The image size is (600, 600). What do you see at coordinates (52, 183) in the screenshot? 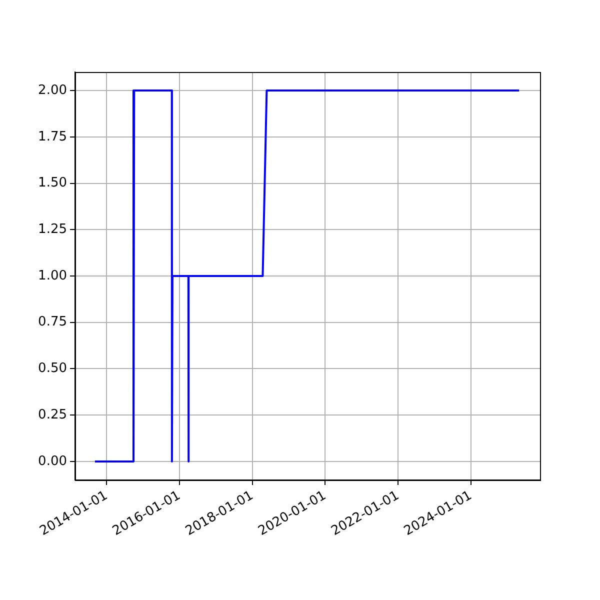
I see `y-tick-label: 1.50` at bounding box center [52, 183].